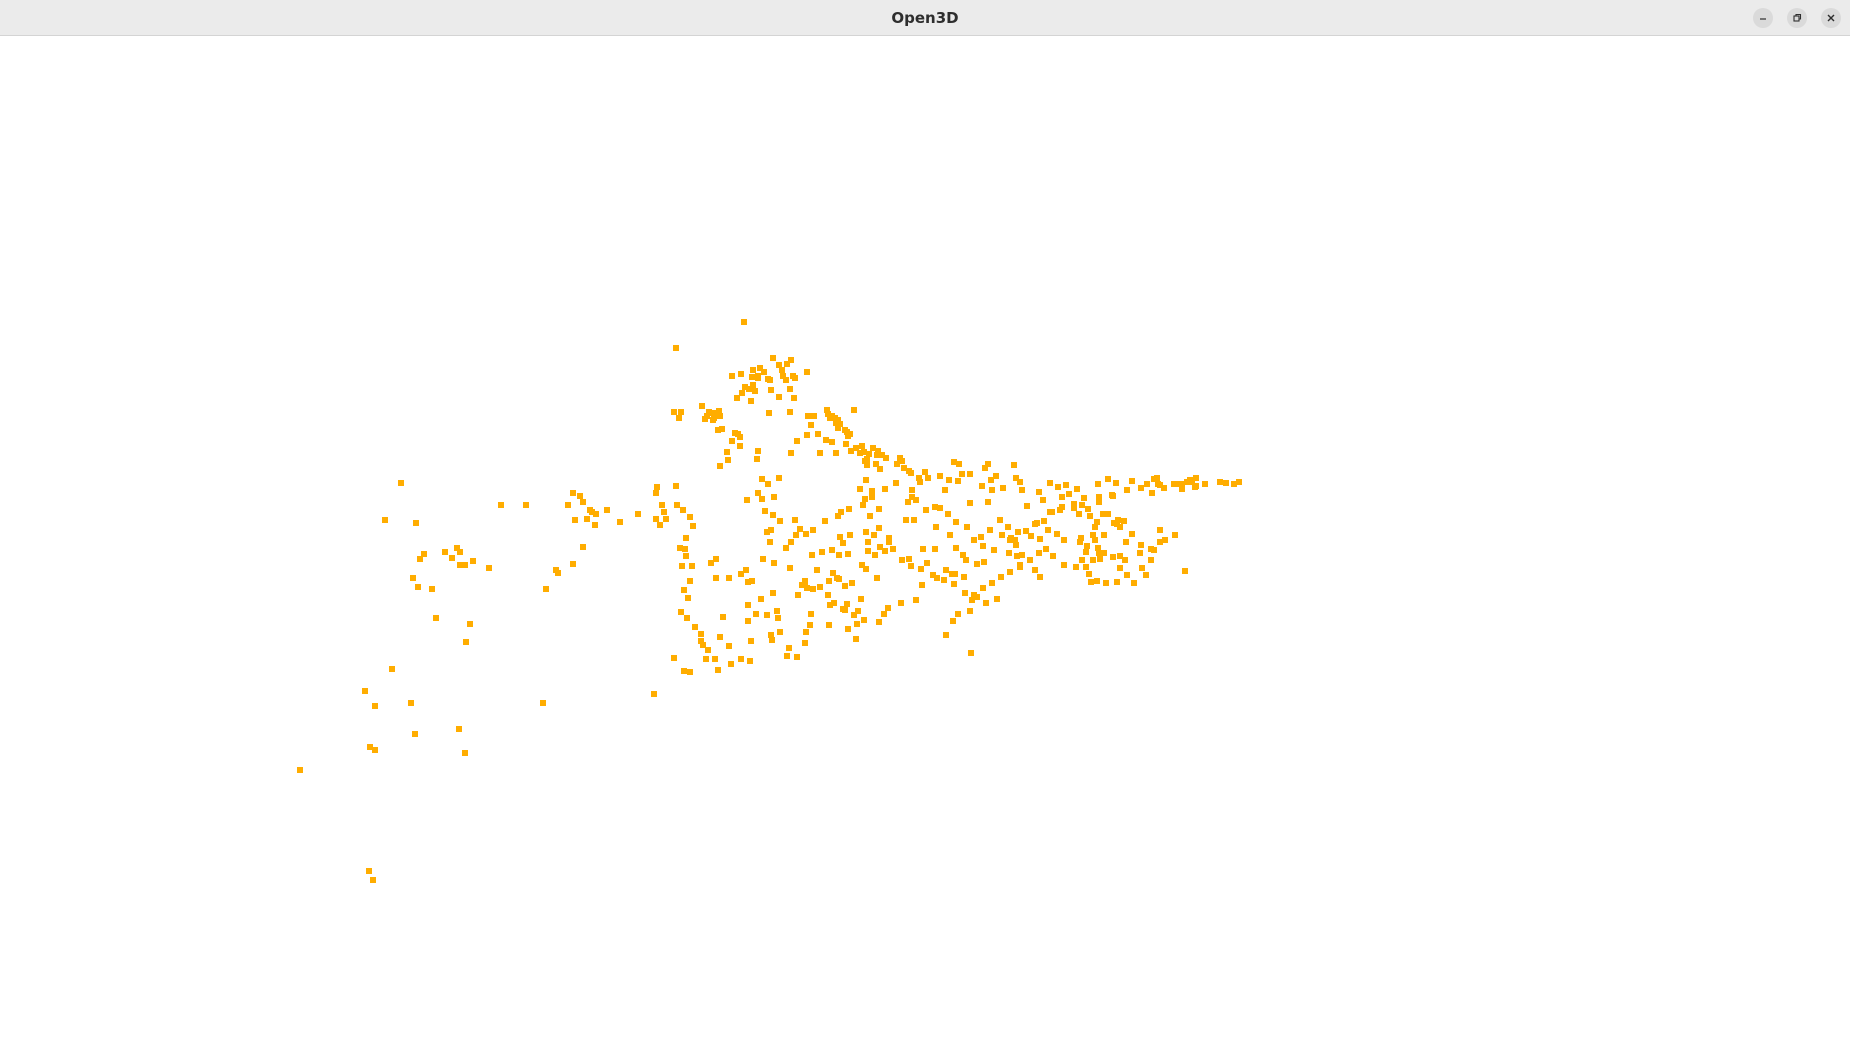  Describe the element at coordinates (925, 18) in the screenshot. I see `title-bar: Open3D` at that location.